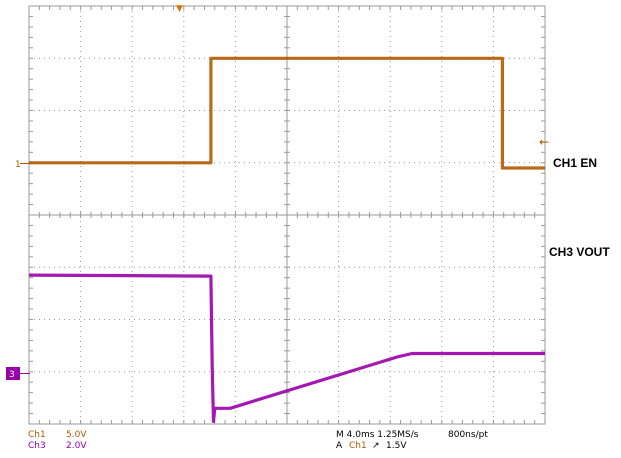 The image size is (621, 458). I want to click on ch3-ground-box, so click(13, 373).